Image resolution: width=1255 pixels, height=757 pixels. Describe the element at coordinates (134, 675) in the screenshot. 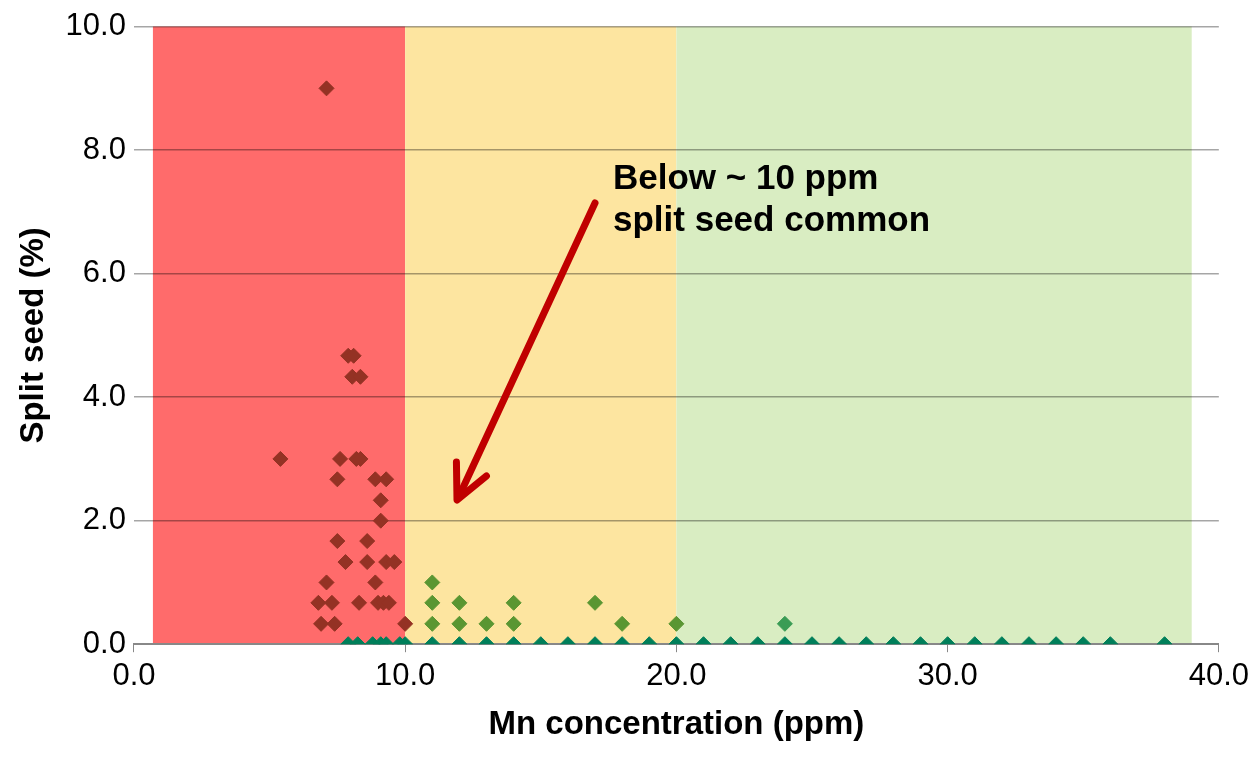

I see `x-tick-label: 0.0` at that location.